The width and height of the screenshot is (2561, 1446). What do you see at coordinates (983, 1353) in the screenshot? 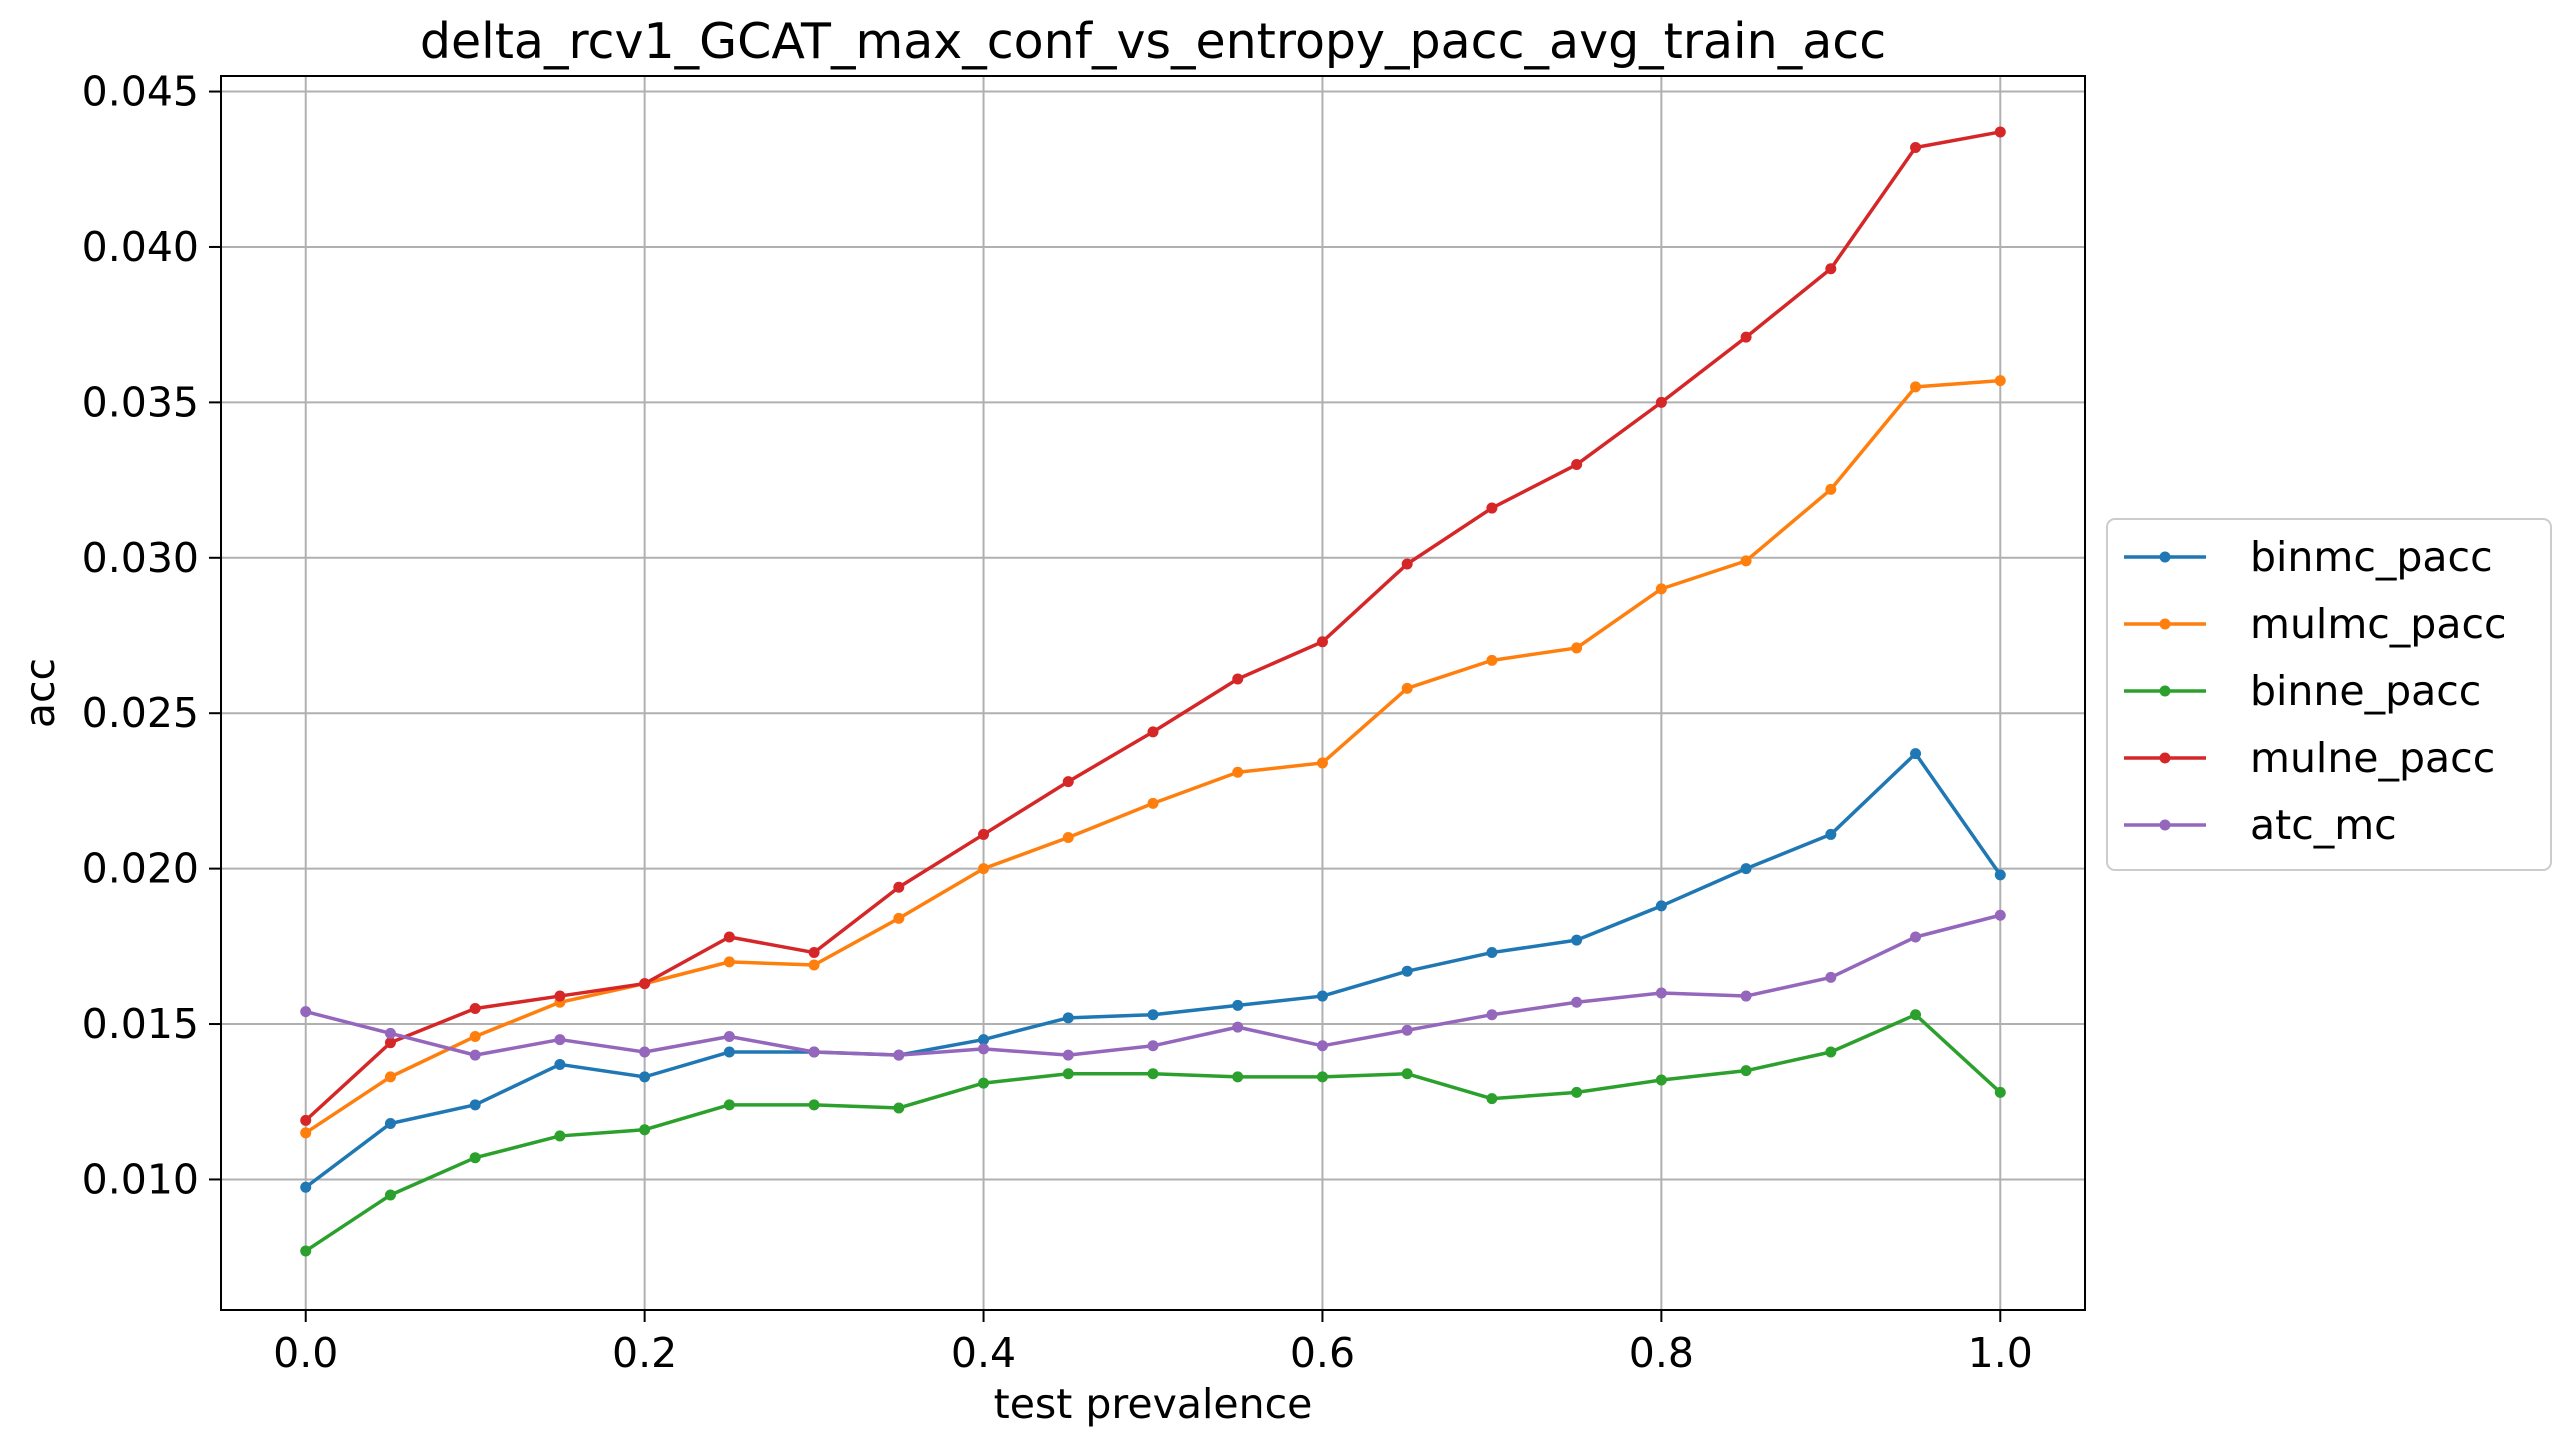
I see `x-tick-label: 0.4` at bounding box center [983, 1353].